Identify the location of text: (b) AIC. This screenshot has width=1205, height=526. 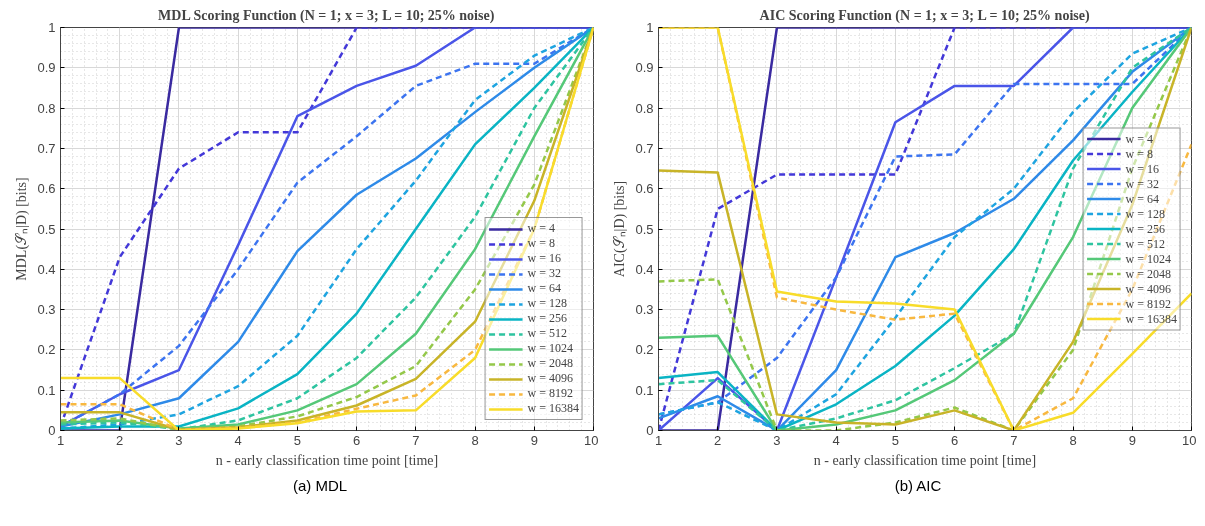
(918, 486).